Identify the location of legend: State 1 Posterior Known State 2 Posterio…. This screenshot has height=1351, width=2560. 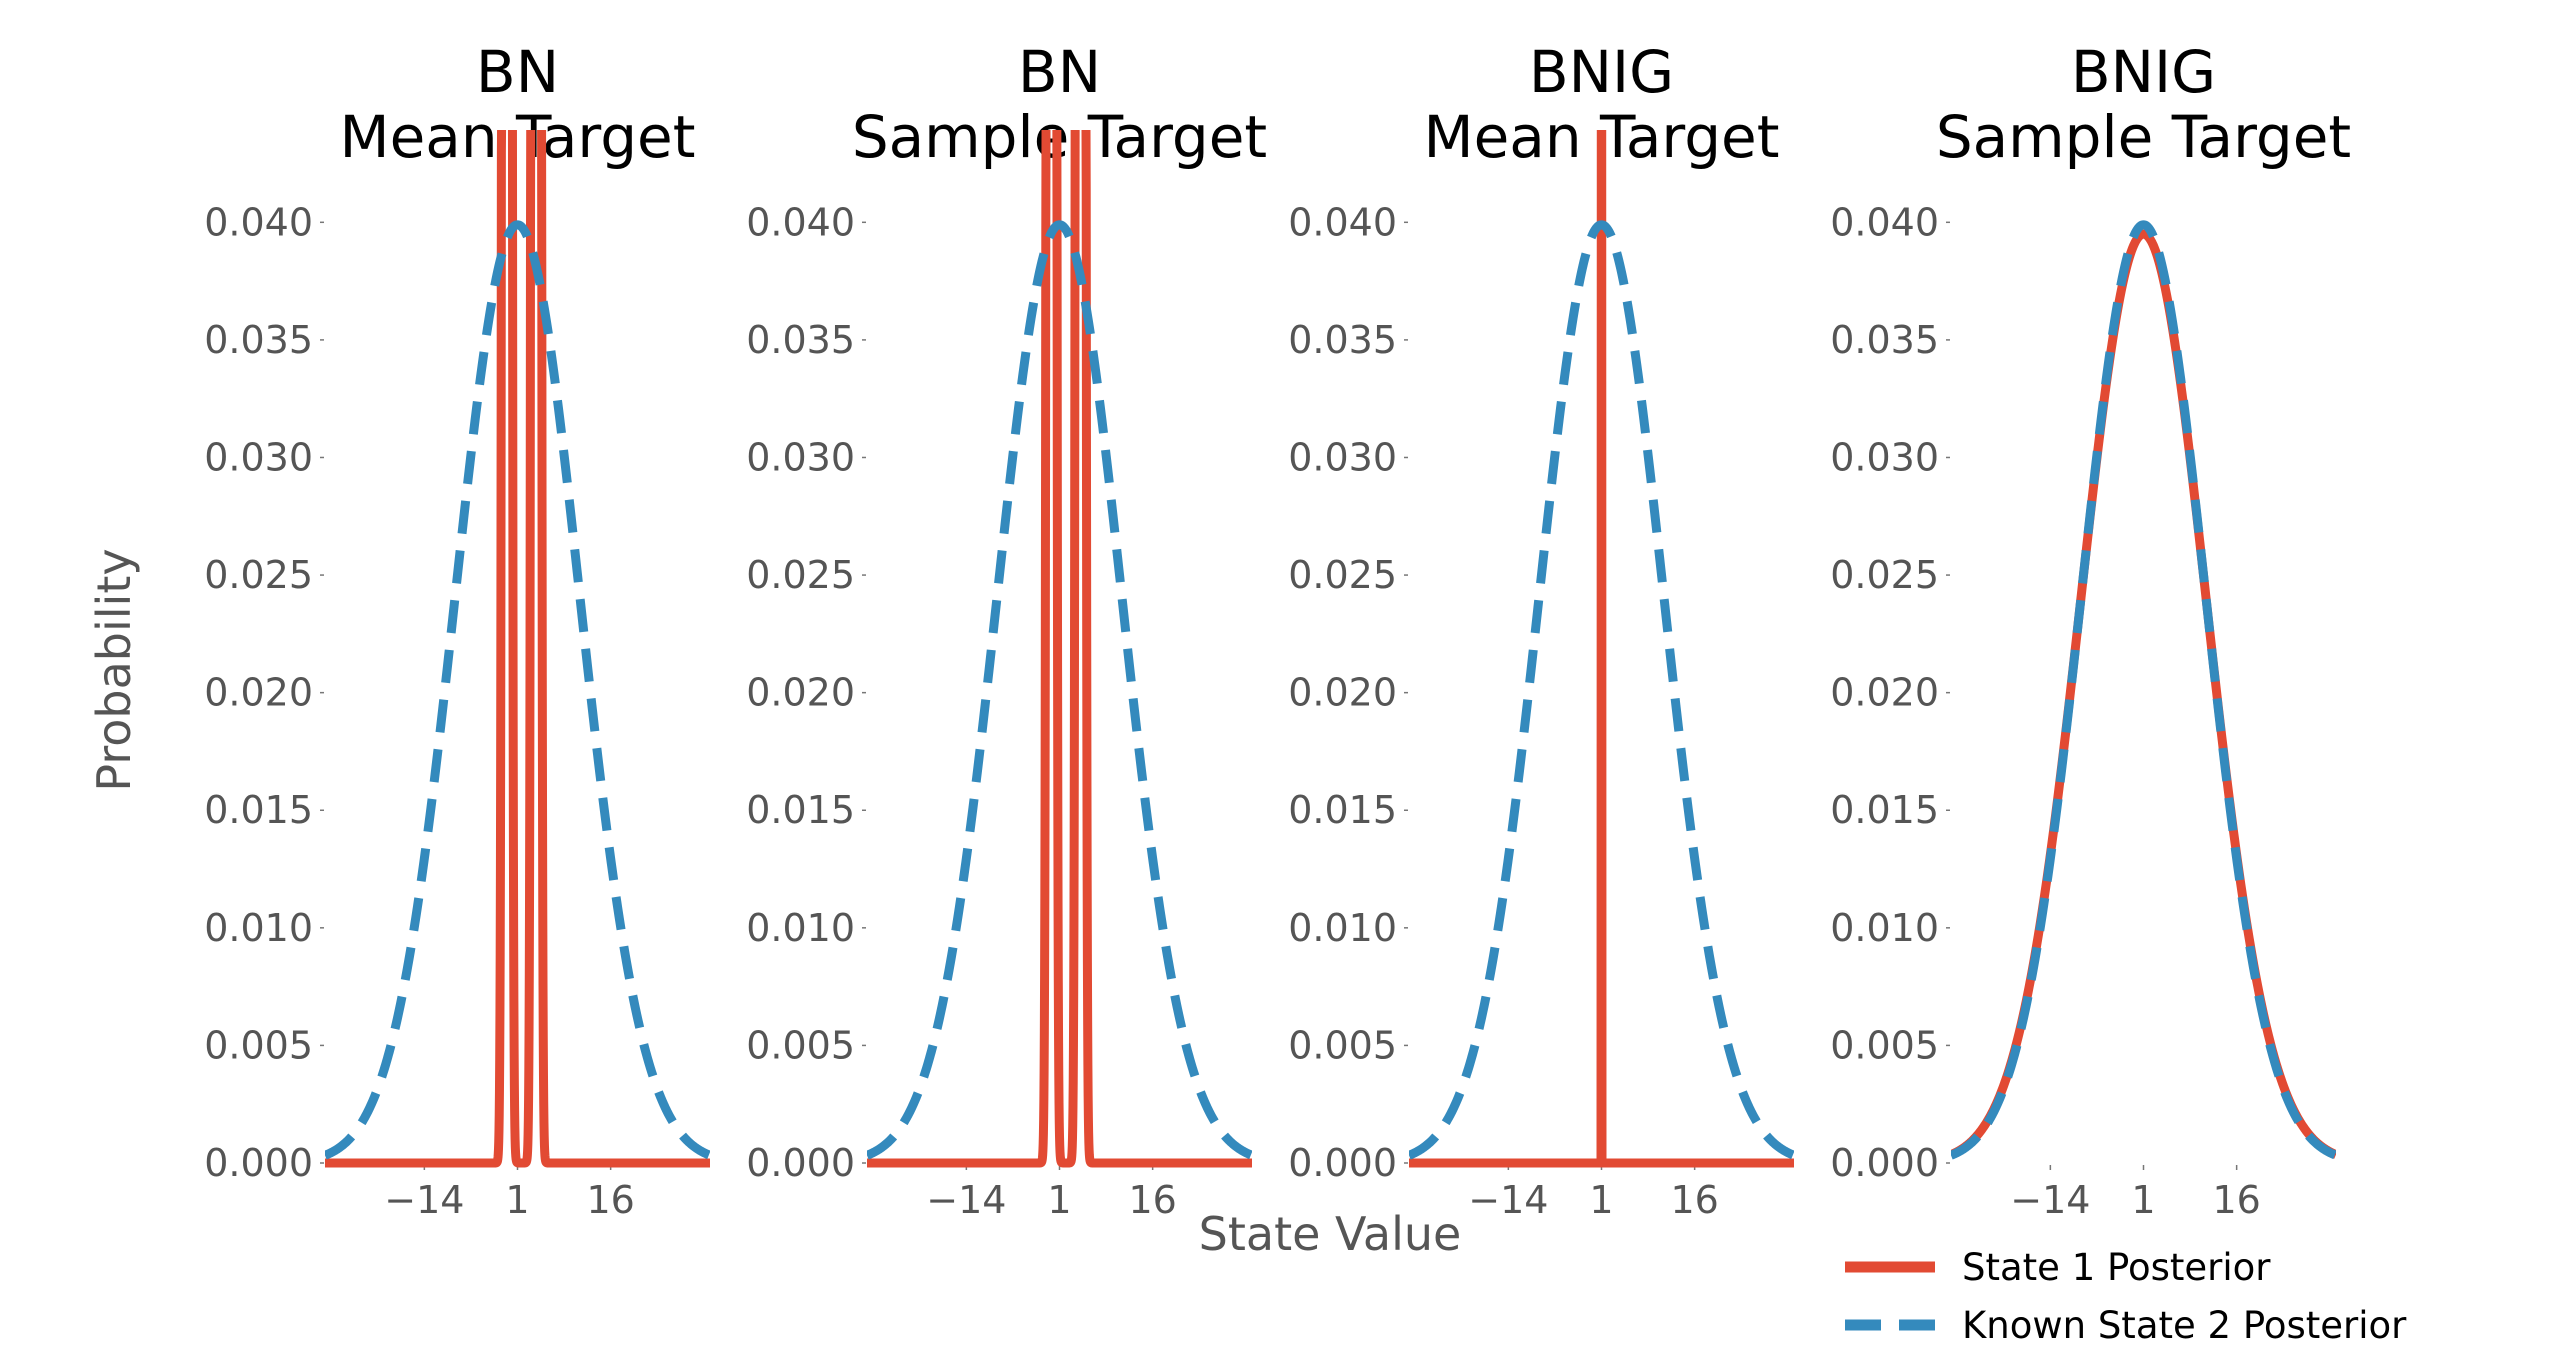
(2126, 1296).